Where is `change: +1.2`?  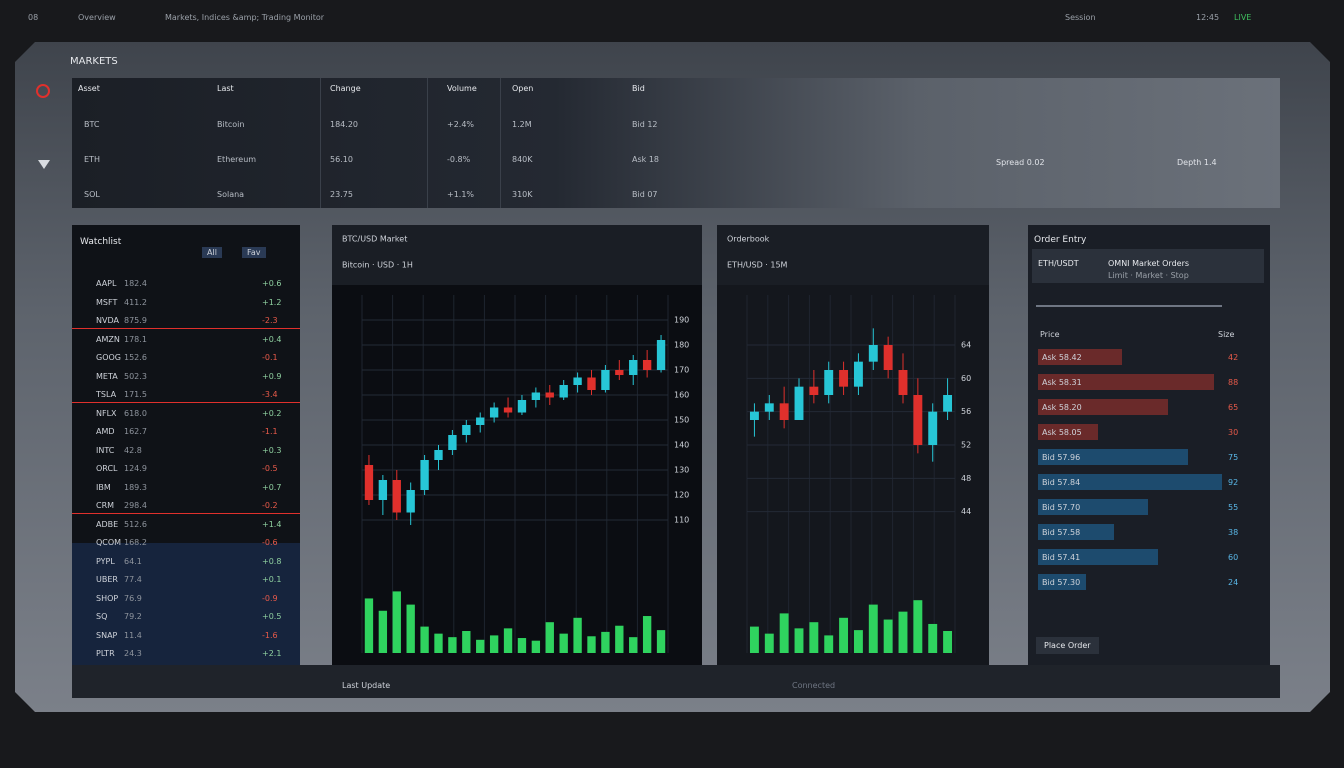
change: +1.2 is located at coordinates (272, 302).